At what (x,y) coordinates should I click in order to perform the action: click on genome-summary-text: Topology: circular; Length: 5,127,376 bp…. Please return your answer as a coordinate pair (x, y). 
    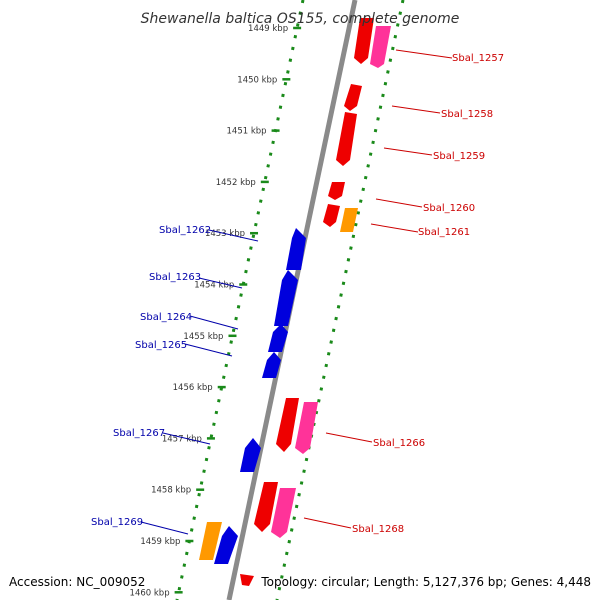
    Looking at the image, I should click on (425, 582).